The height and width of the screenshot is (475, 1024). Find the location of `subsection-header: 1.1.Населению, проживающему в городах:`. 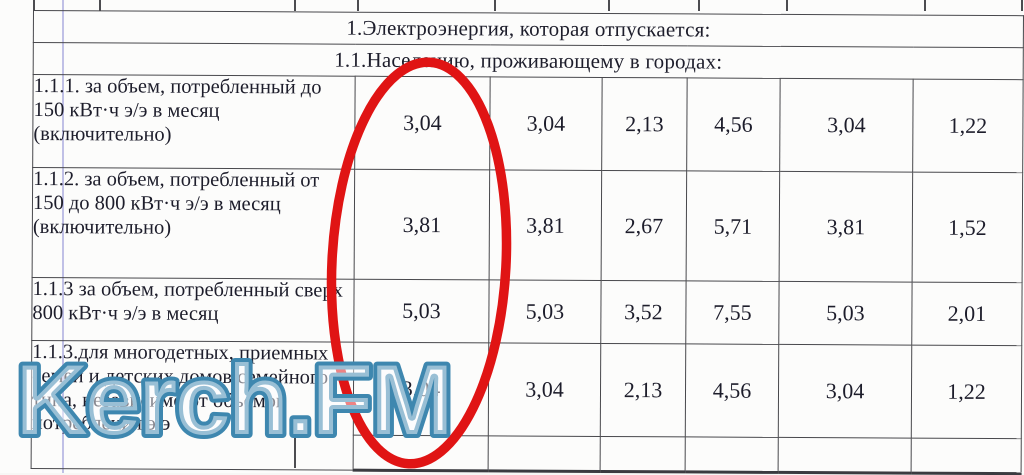

subsection-header: 1.1.Населению, проживающему в городах: is located at coordinates (528, 61).